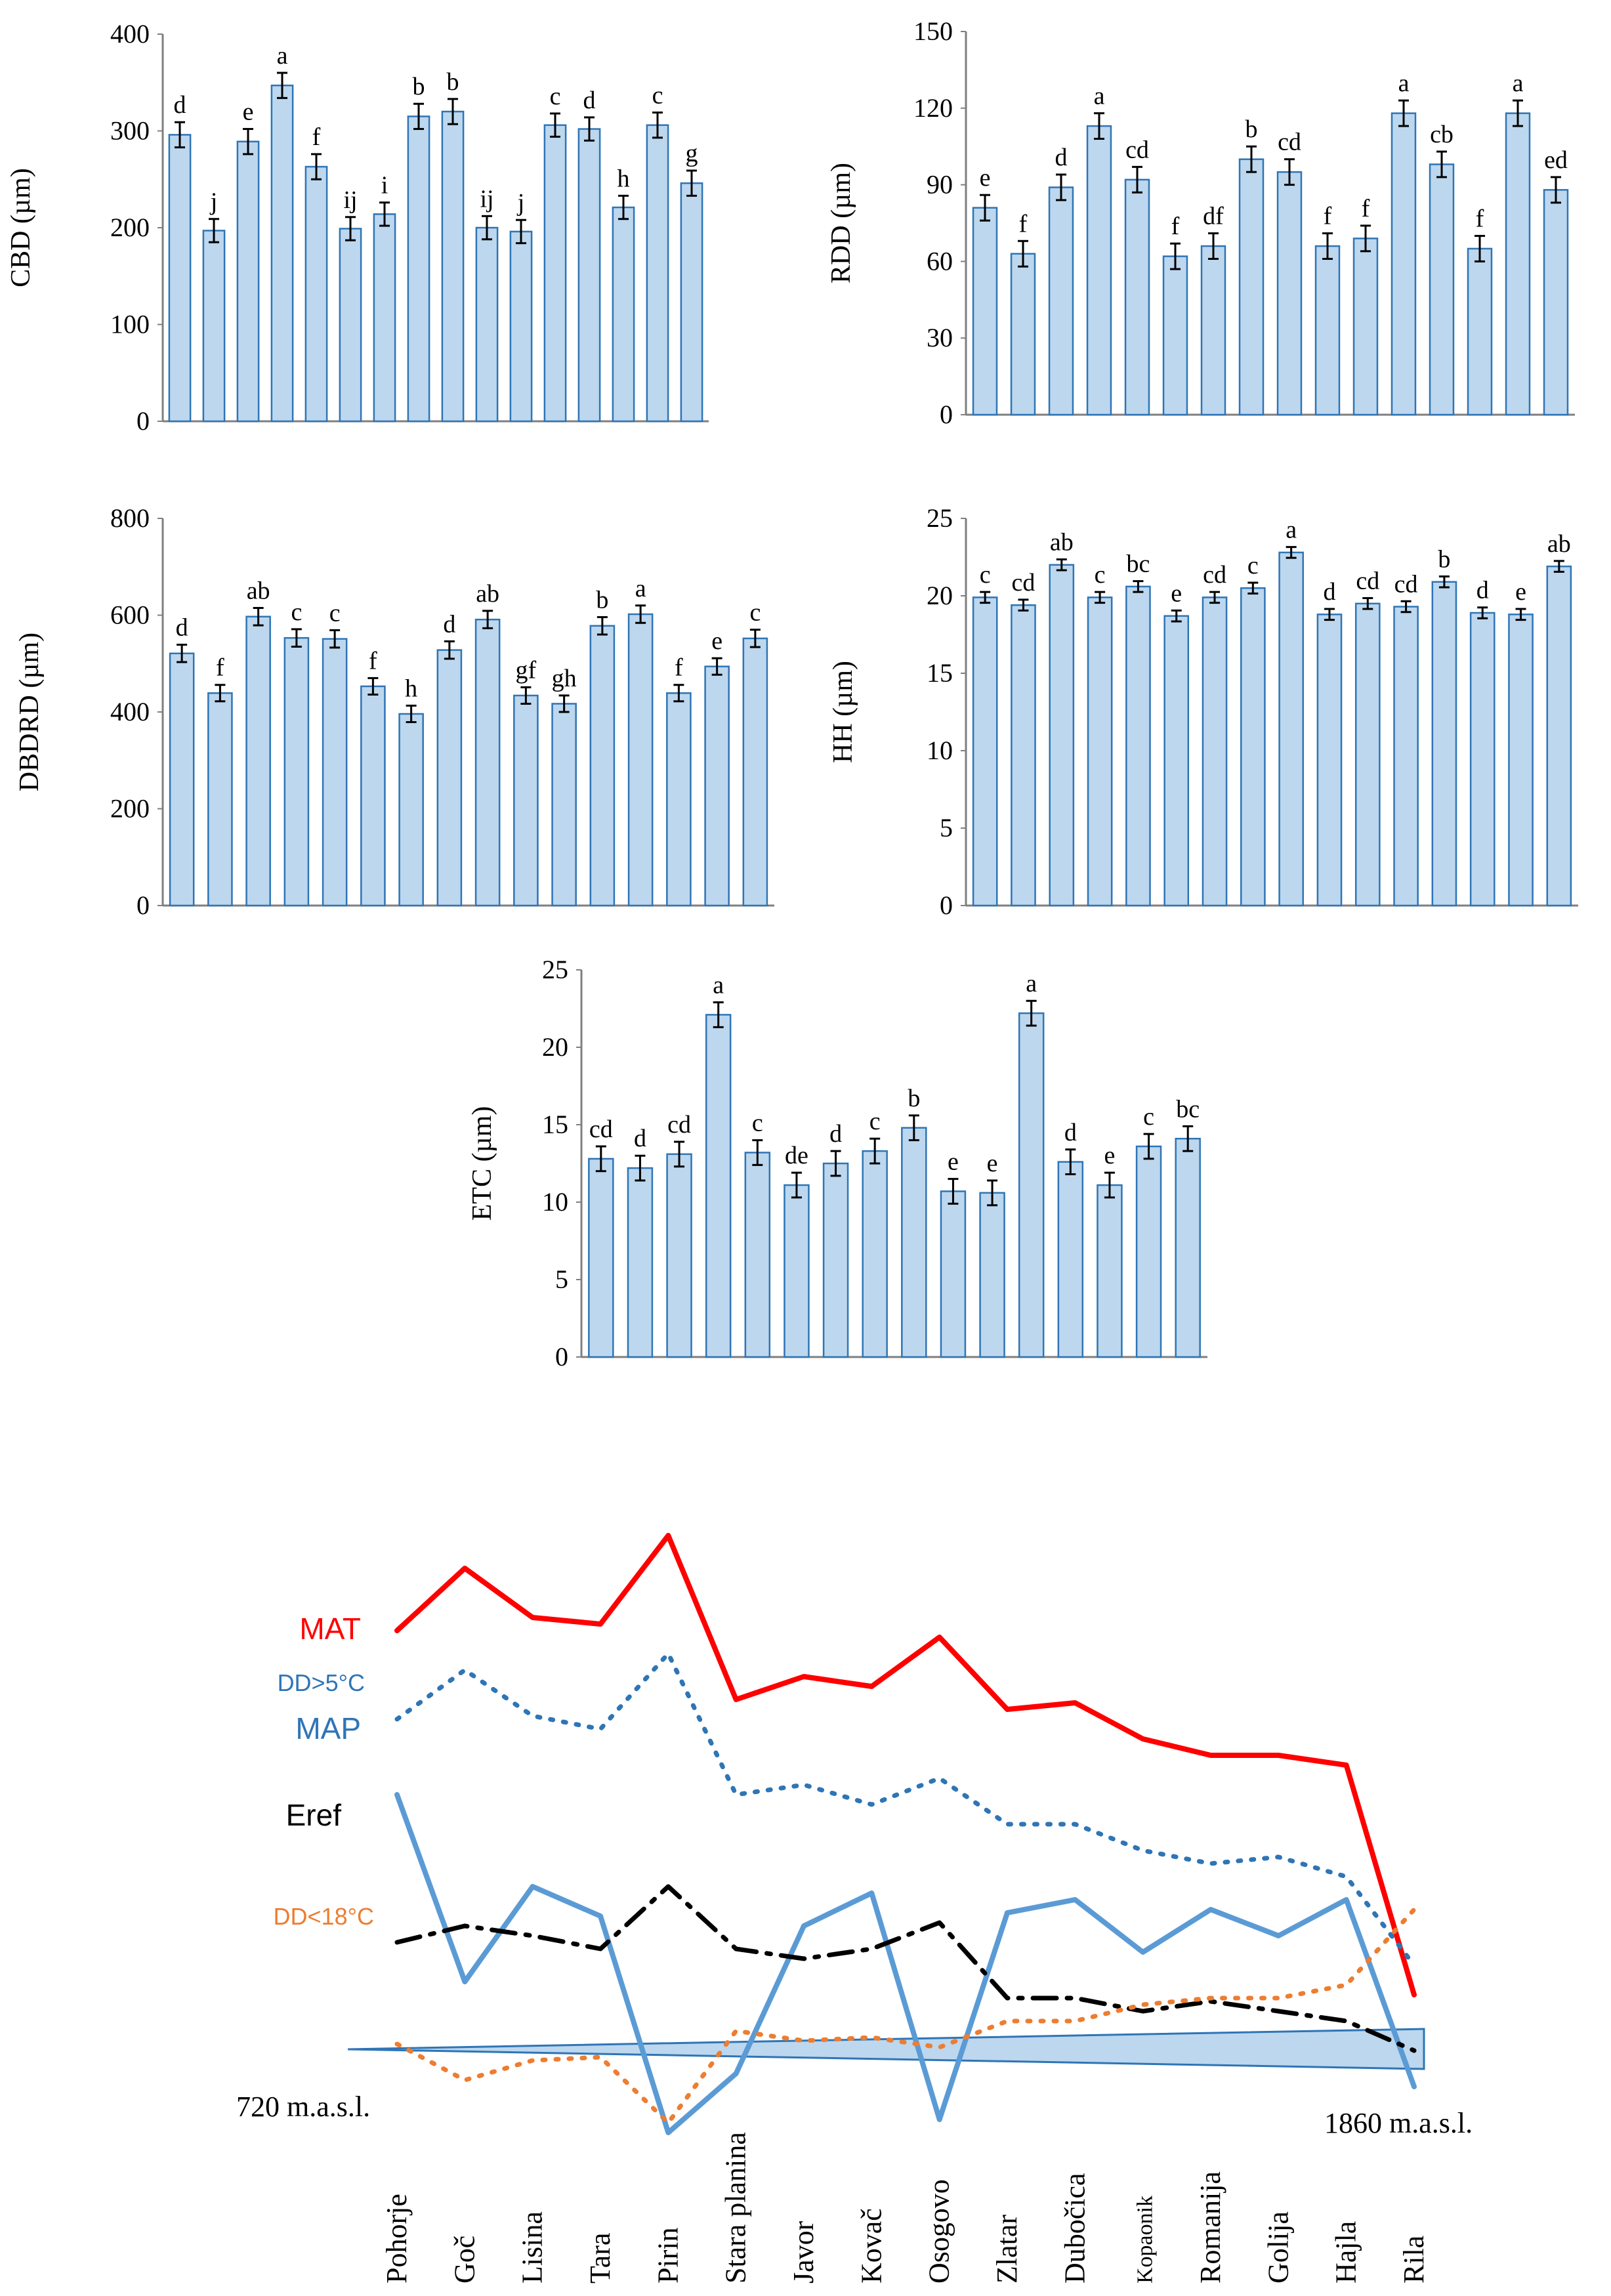 This screenshot has height=2296, width=1611. Describe the element at coordinates (1406, 584) in the screenshot. I see `hh-significance-letter: cd` at that location.